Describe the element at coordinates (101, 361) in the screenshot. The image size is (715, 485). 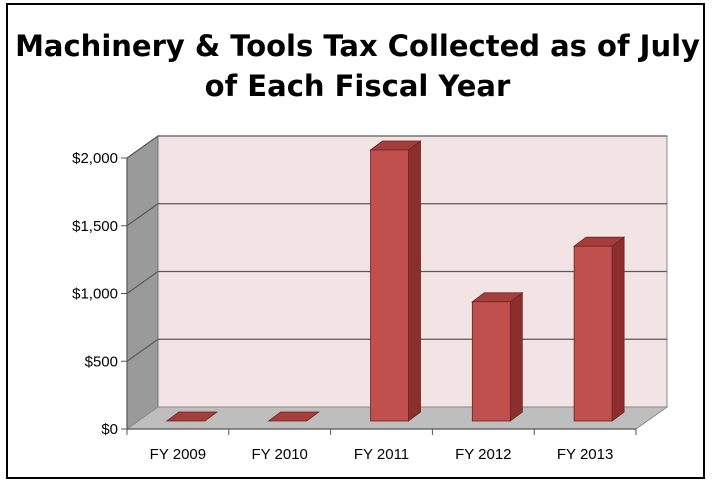
I see `y-tick-label: $500` at that location.